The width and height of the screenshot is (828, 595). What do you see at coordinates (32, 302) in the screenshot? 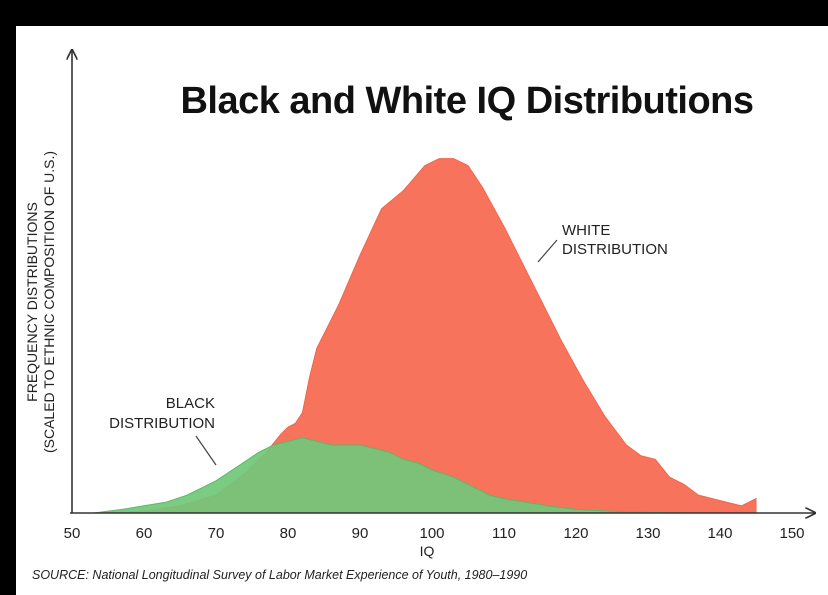
I see `y-axis-label-line1: FREQUENCY DISTRIBUTIONS` at bounding box center [32, 302].